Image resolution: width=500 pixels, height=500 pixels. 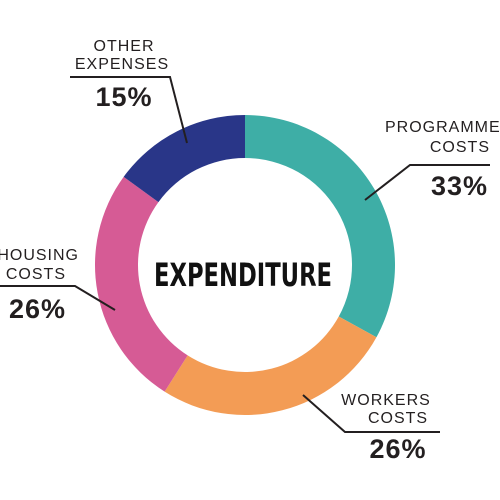 I want to click on slice-housing-costs, so click(x=141, y=284).